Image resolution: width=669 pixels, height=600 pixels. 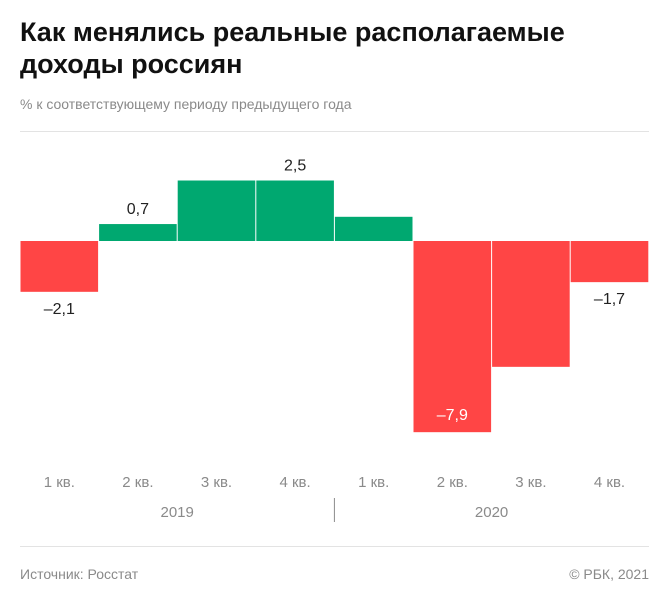 What do you see at coordinates (295, 166) in the screenshot?
I see `data-label: 2,5` at bounding box center [295, 166].